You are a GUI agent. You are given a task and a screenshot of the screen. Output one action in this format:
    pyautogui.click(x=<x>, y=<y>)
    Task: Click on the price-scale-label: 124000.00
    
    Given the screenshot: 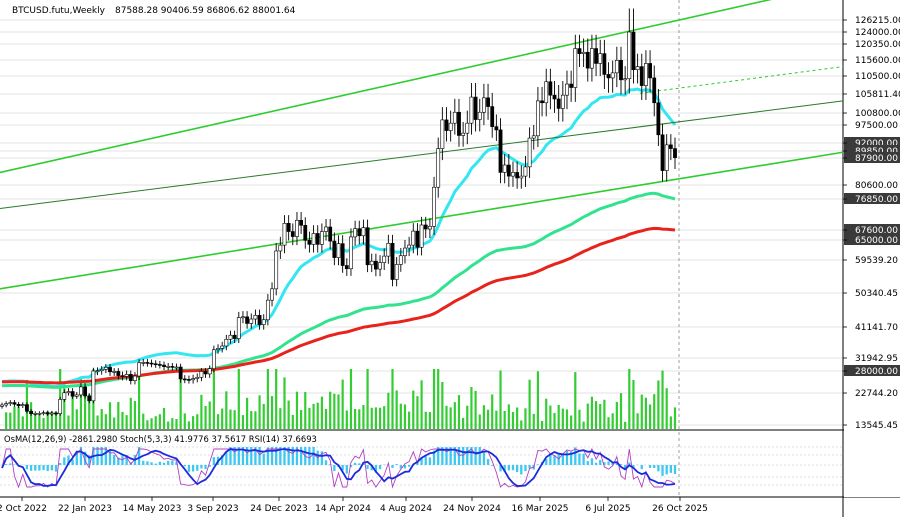 What is the action you would take?
    pyautogui.click(x=877, y=33)
    